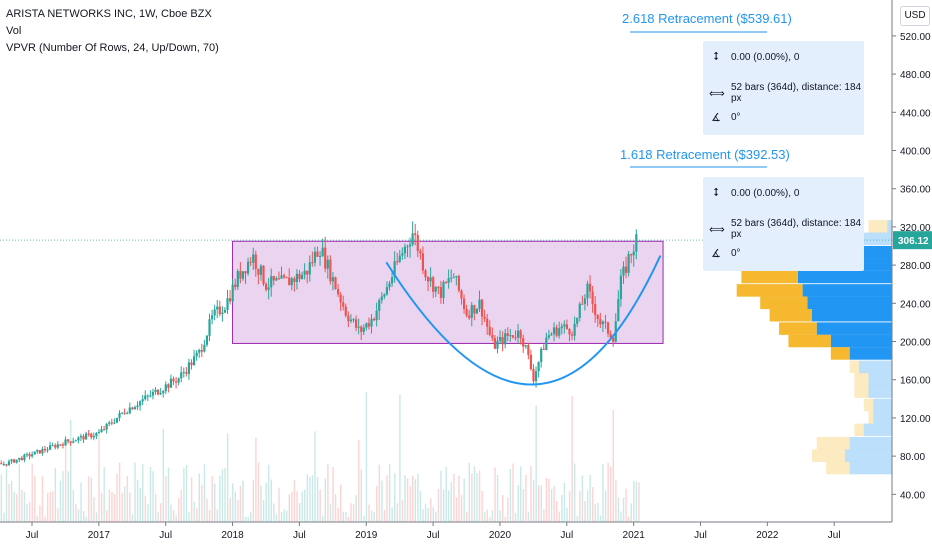  Describe the element at coordinates (705, 154) in the screenshot. I see `fib-1618-label: 1.618 Retracement ($392.53)` at that location.